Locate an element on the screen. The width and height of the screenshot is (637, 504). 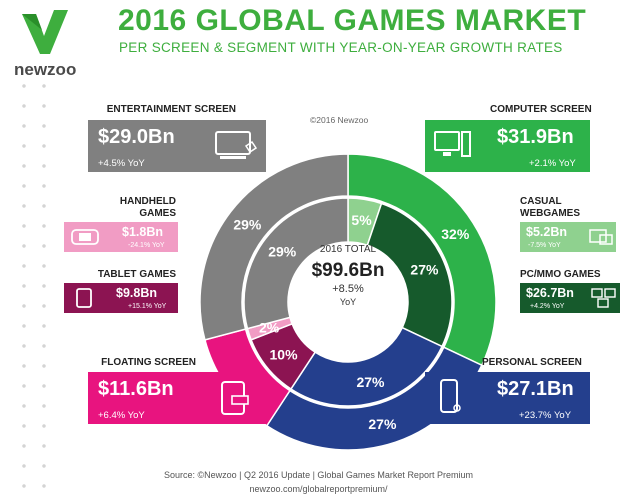
inner-slice-label-tablet-games: 10% is located at coordinates (284, 354).